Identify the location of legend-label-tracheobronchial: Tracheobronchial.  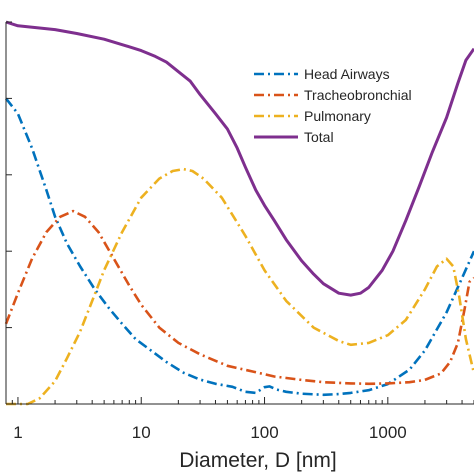
(358, 95).